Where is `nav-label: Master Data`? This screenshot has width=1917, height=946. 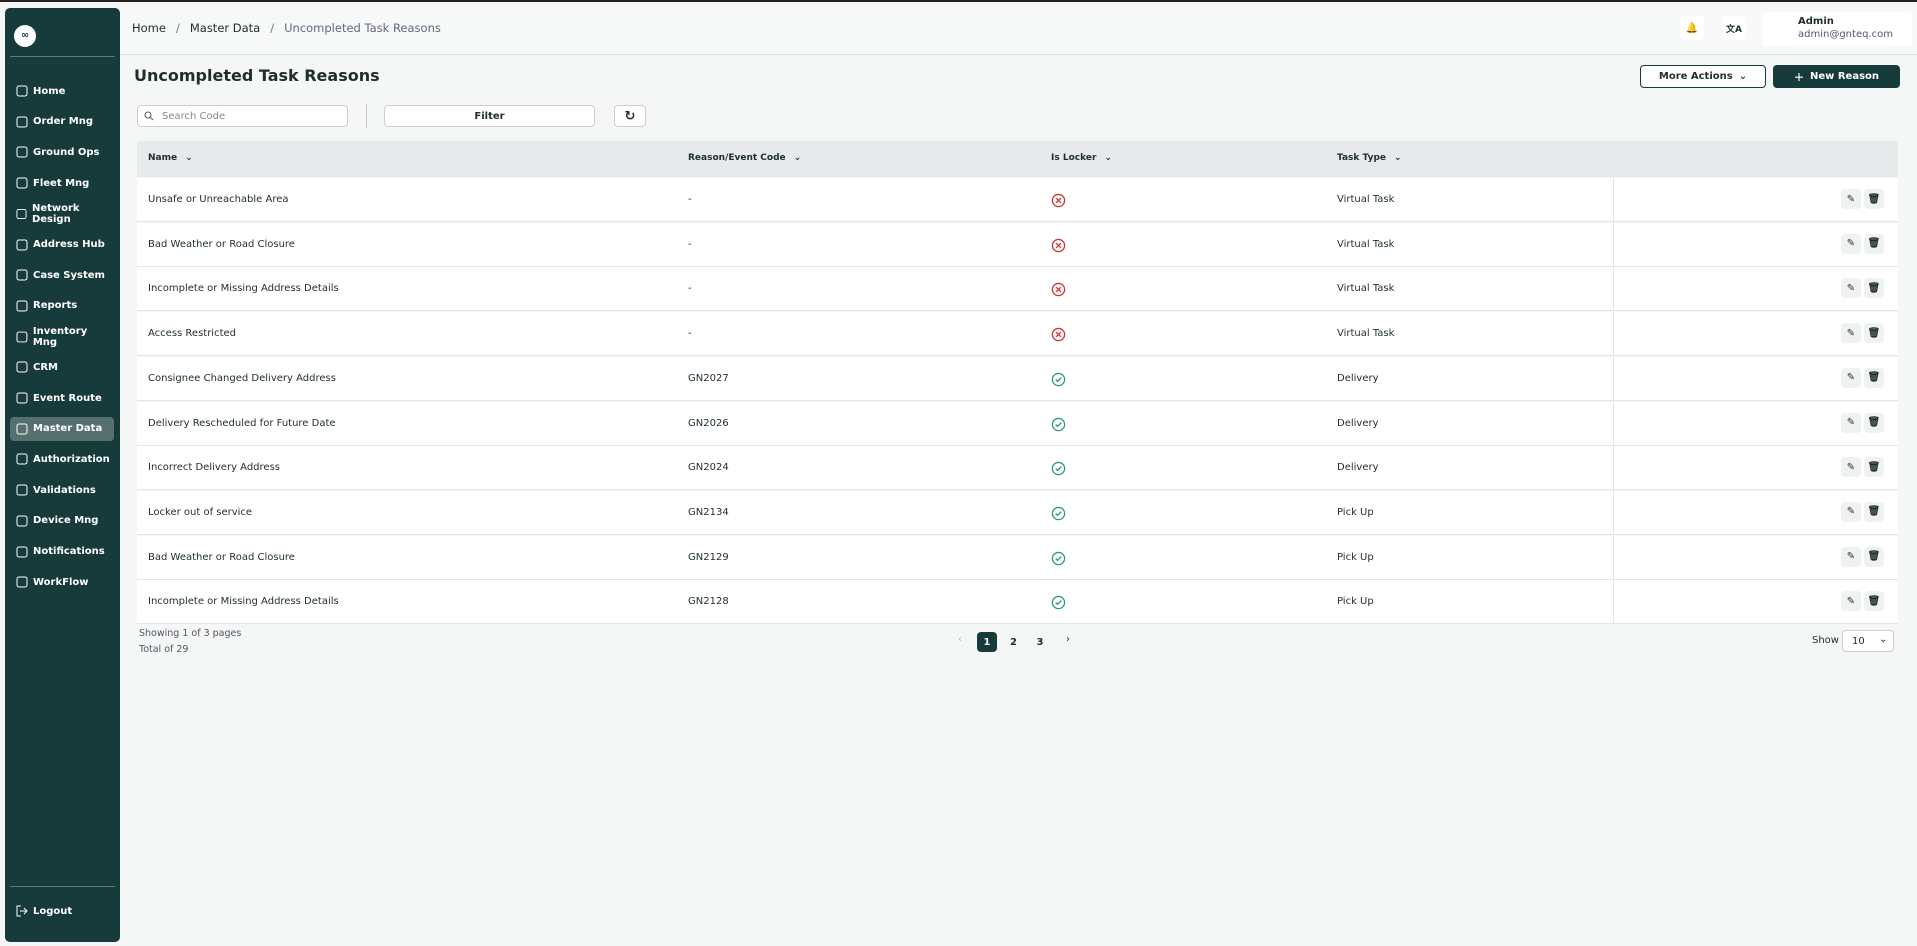 nav-label: Master Data is located at coordinates (68, 429).